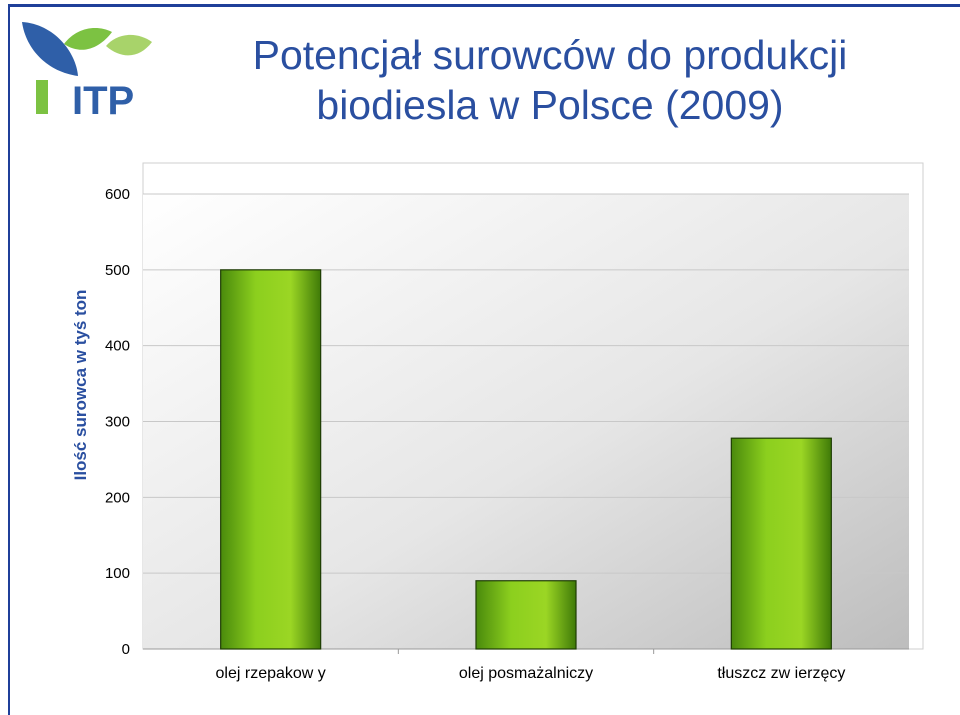  Describe the element at coordinates (526, 673) in the screenshot. I see `x-tick-label: olej posmażalniczy` at that location.